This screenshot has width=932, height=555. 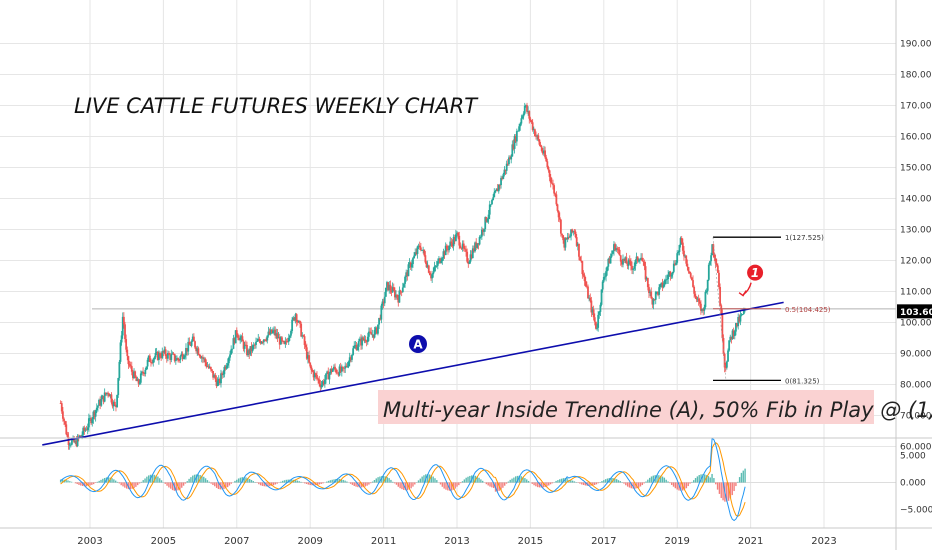 I want to click on fib-level-label: 1(127.525), so click(x=804, y=238).